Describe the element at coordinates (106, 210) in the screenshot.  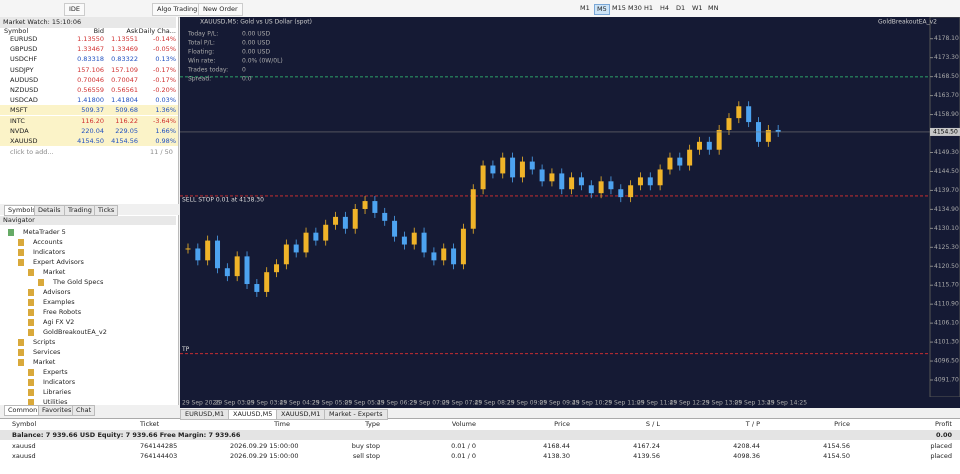
I see `panel-tab: Ticks` at that location.